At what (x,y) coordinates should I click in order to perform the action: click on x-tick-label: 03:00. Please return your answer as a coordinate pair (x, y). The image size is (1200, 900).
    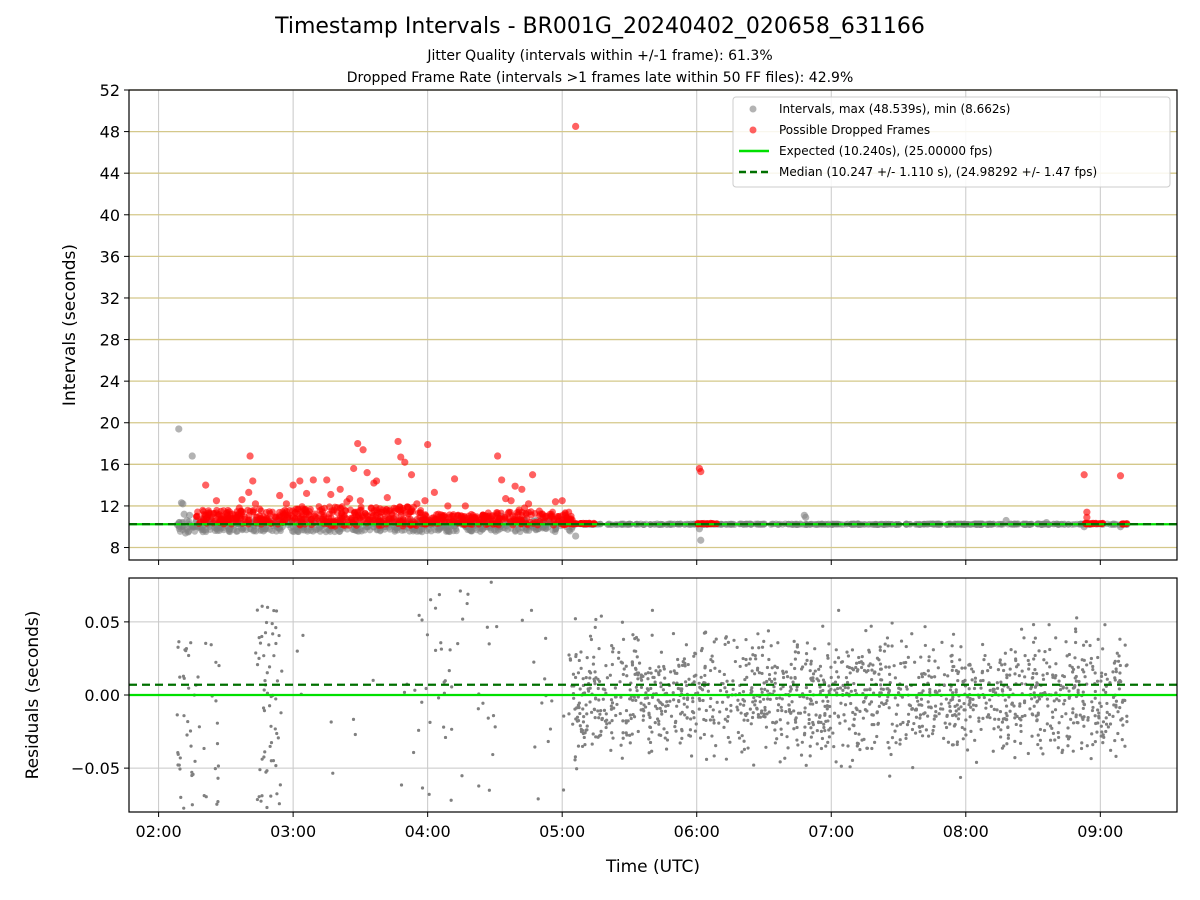
    Looking at the image, I should click on (293, 831).